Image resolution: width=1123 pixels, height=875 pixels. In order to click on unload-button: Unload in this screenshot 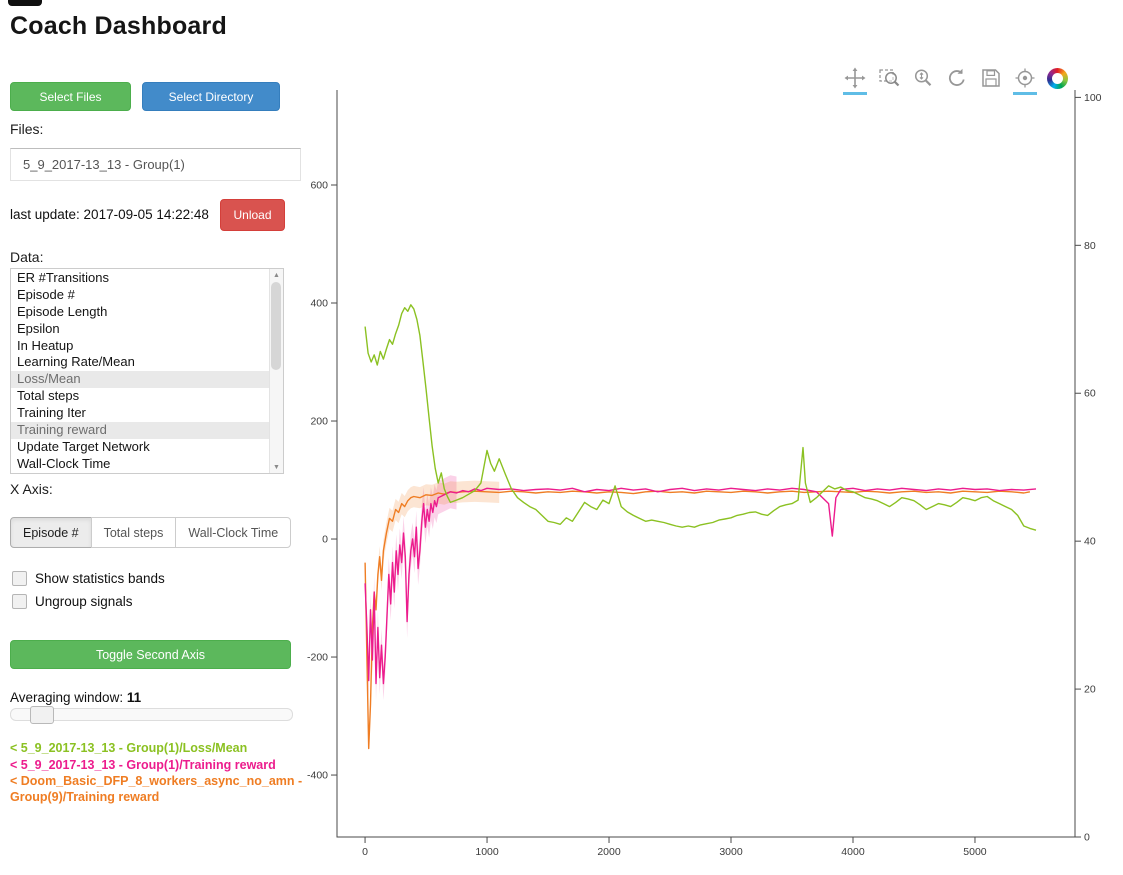, I will do `click(252, 215)`.